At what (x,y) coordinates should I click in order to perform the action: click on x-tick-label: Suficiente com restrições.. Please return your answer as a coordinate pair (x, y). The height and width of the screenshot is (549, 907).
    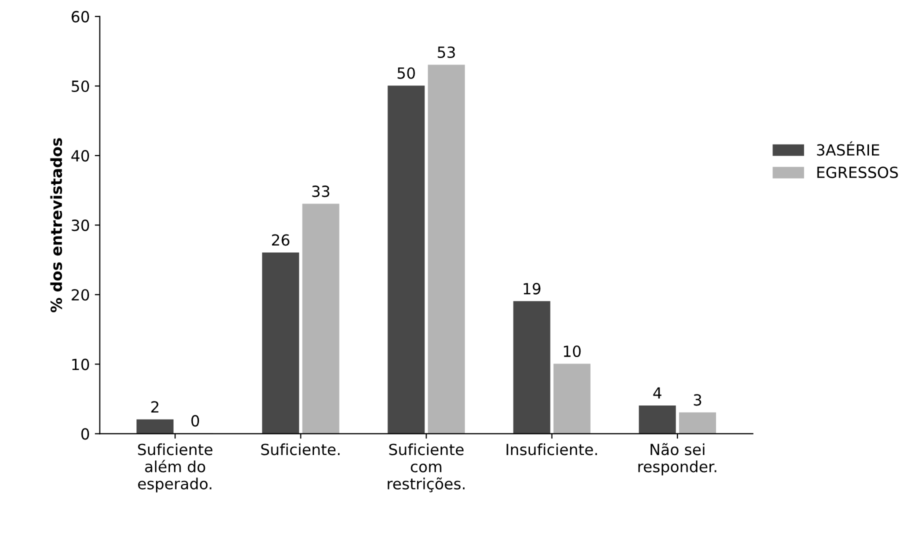
    Looking at the image, I should click on (426, 467).